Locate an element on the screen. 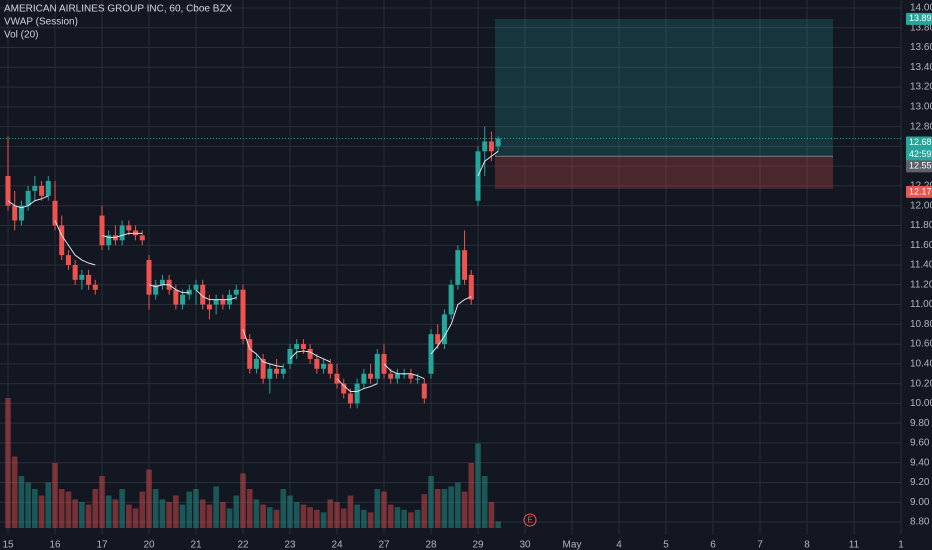 The width and height of the screenshot is (932, 550). x-tick-label: 5 is located at coordinates (666, 545).